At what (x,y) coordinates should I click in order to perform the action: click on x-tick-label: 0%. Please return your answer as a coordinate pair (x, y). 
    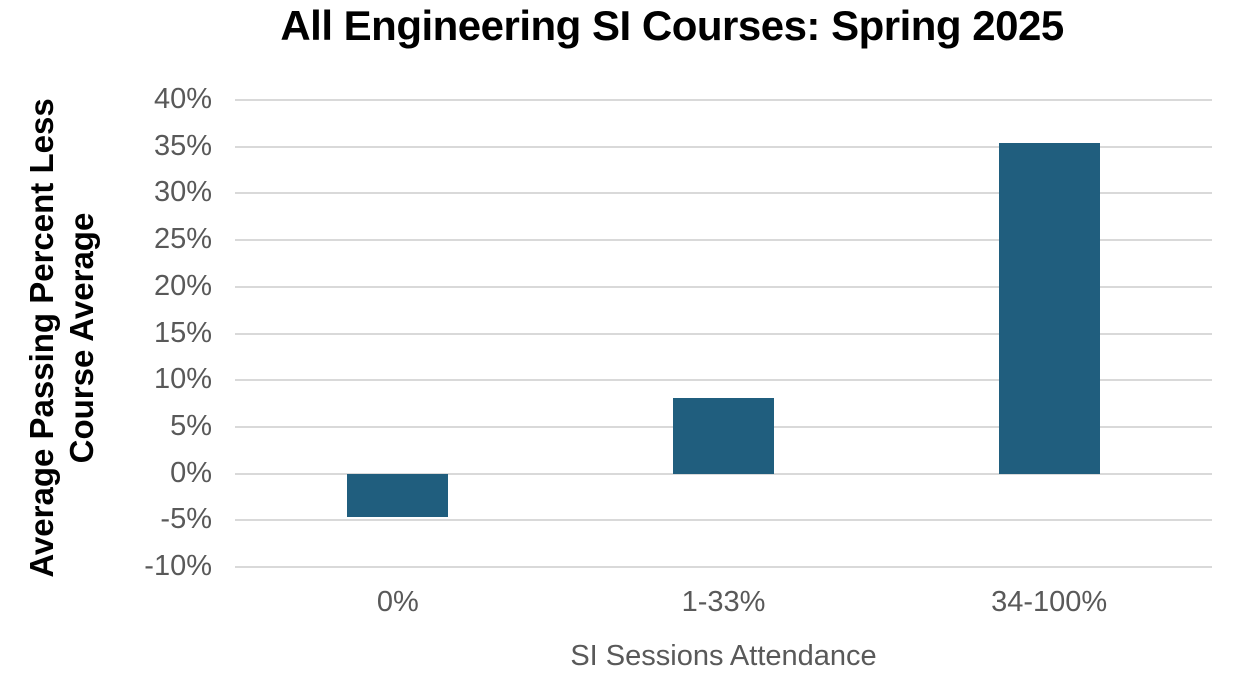
    Looking at the image, I should click on (397, 602).